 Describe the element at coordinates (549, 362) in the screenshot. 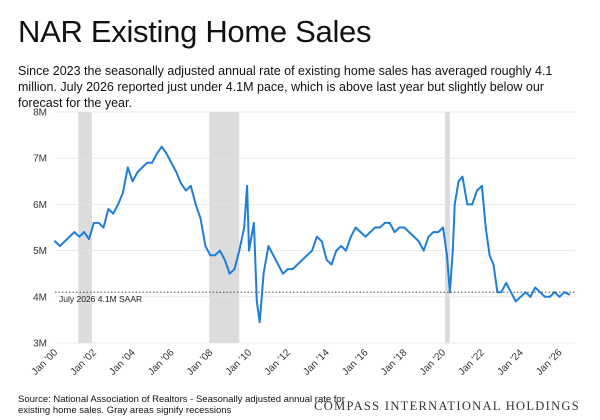

I see `x-tick-label: Jan '26` at that location.